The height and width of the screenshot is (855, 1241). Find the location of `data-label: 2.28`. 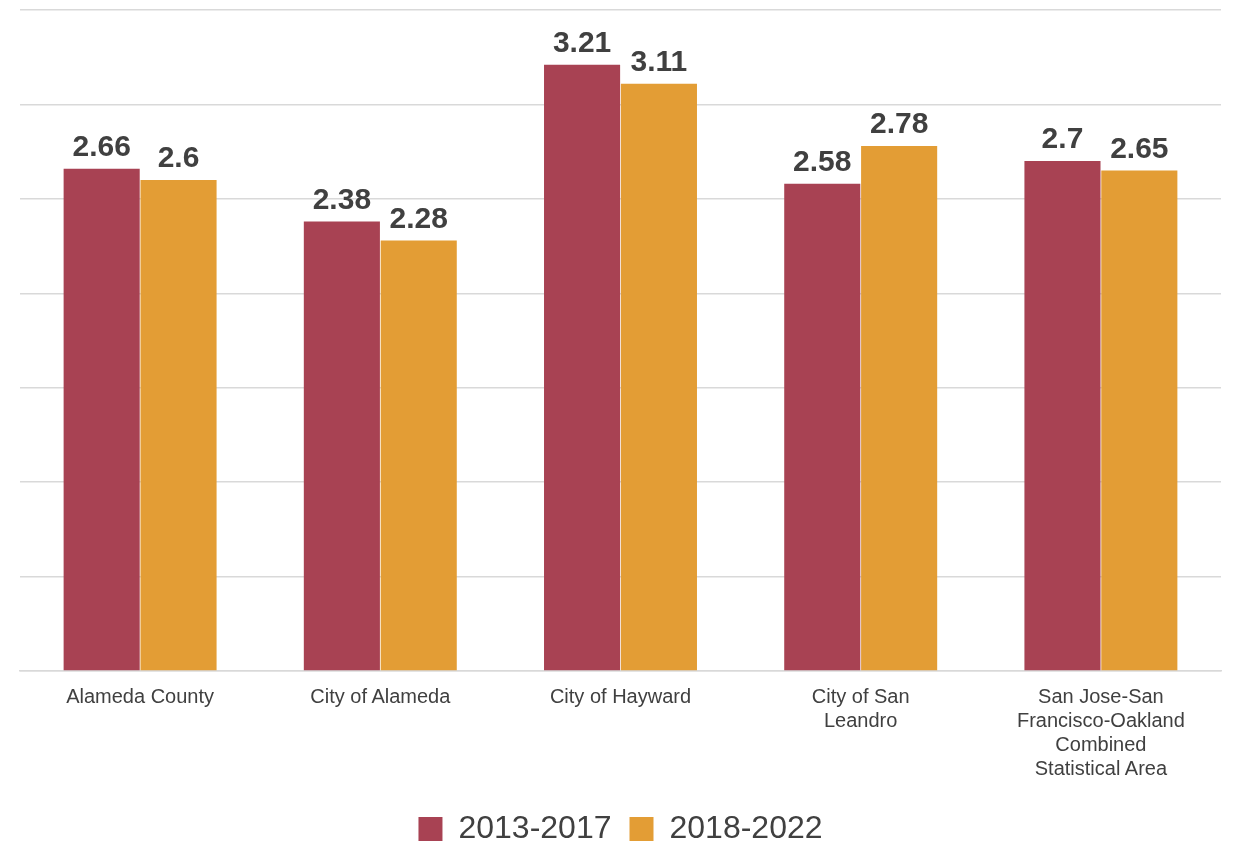

data-label: 2.28 is located at coordinates (418, 217).